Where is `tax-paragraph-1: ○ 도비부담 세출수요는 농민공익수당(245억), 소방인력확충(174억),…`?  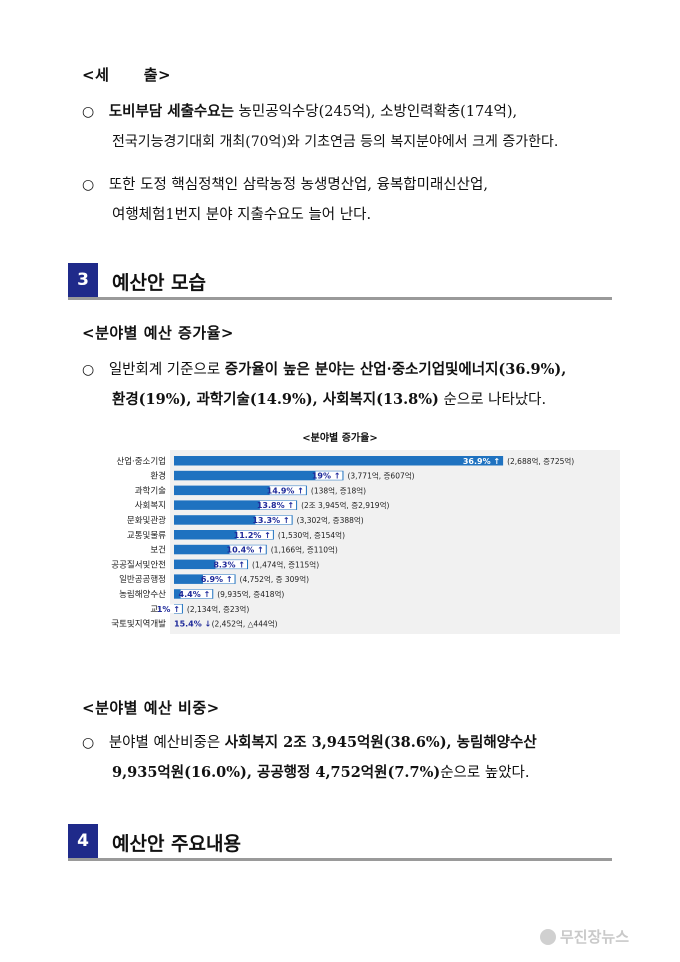
tax-paragraph-1: ○ 도비부담 세출수요는 농민공익수당(245억), 소방인력확충(174억),… is located at coordinates (362, 127).